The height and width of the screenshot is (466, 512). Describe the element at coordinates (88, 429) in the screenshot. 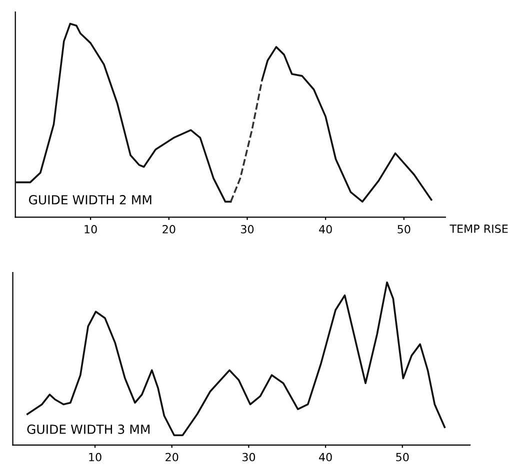

I see `annotation: GUIDE WIDTH 3 MM` at that location.